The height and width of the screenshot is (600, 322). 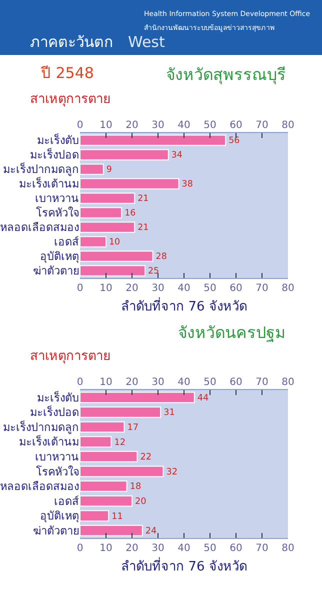 What do you see at coordinates (146, 42) in the screenshot?
I see `text: West` at bounding box center [146, 42].